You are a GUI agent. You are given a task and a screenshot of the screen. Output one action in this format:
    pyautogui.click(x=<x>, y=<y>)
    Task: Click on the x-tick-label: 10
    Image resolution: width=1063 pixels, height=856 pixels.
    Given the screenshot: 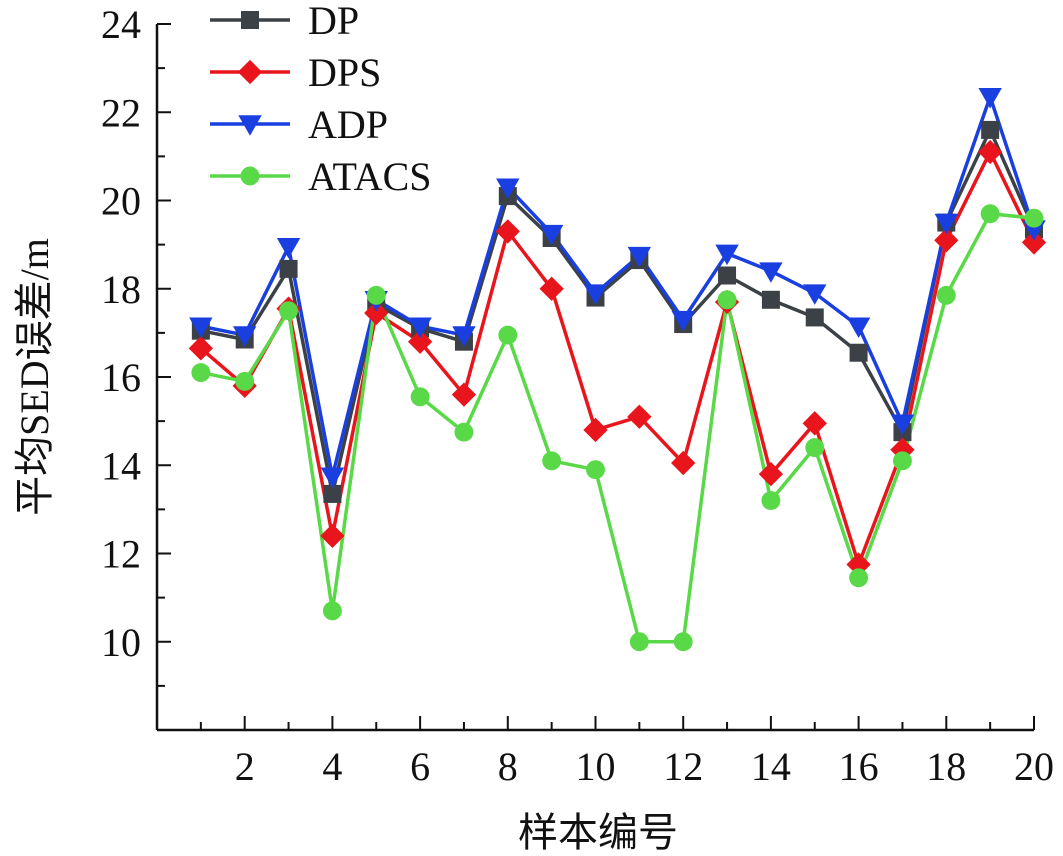 What is the action you would take?
    pyautogui.click(x=596, y=766)
    